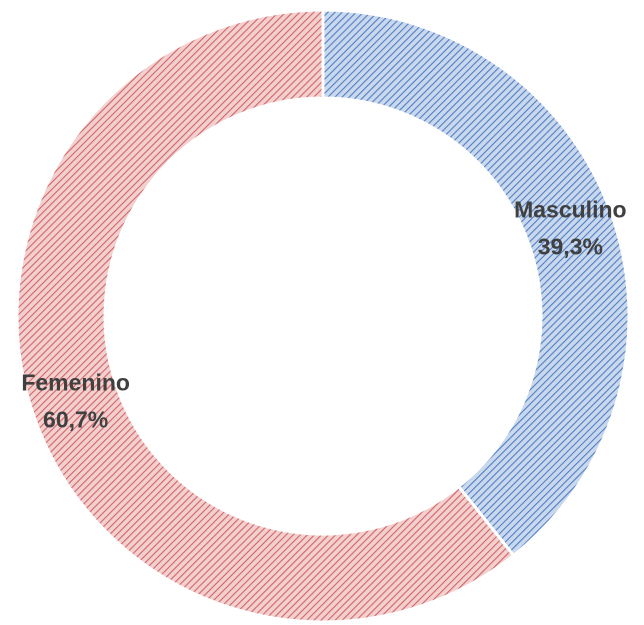 The height and width of the screenshot is (625, 644). Describe the element at coordinates (75, 383) in the screenshot. I see `category-label: Femenino` at that location.